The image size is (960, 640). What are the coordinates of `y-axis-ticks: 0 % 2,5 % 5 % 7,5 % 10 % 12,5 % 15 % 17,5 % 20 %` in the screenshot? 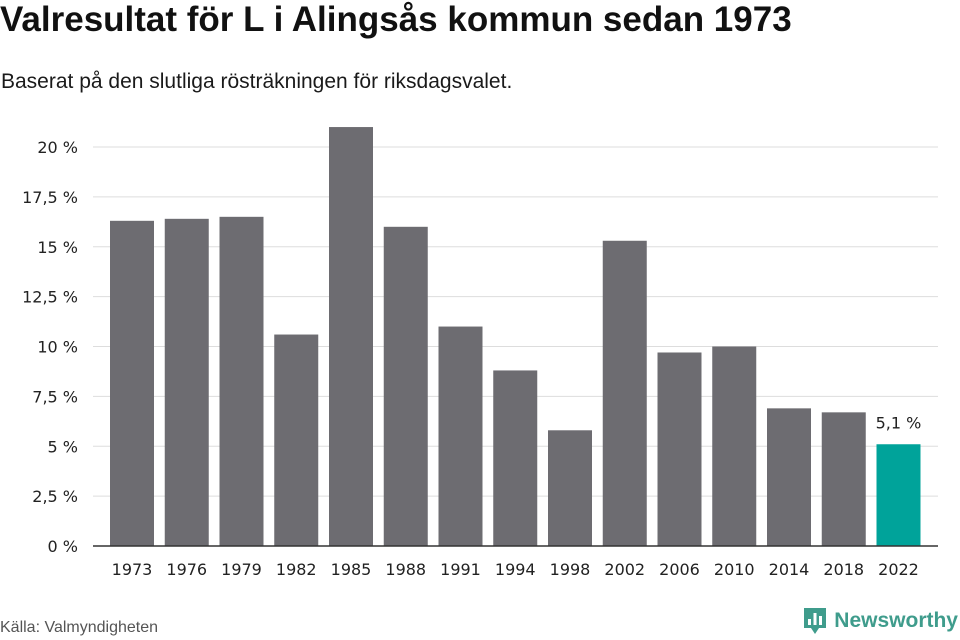 It's located at (50, 347).